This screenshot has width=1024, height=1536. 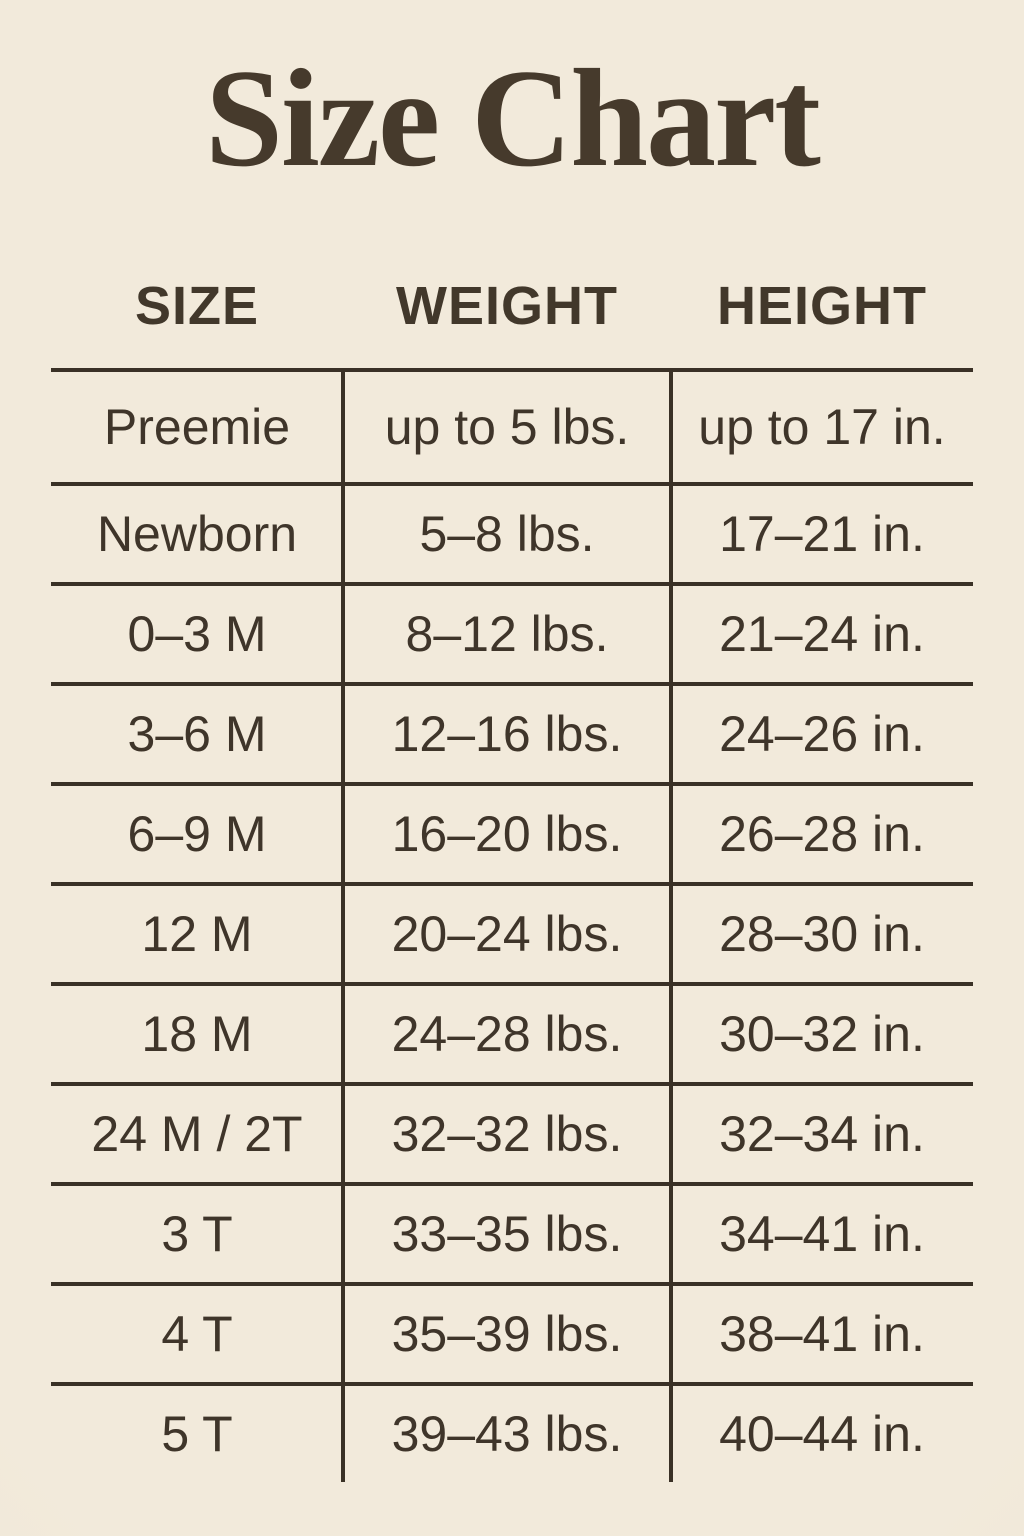 What do you see at coordinates (507, 1134) in the screenshot?
I see `weight-cell: 32–32 lbs.` at bounding box center [507, 1134].